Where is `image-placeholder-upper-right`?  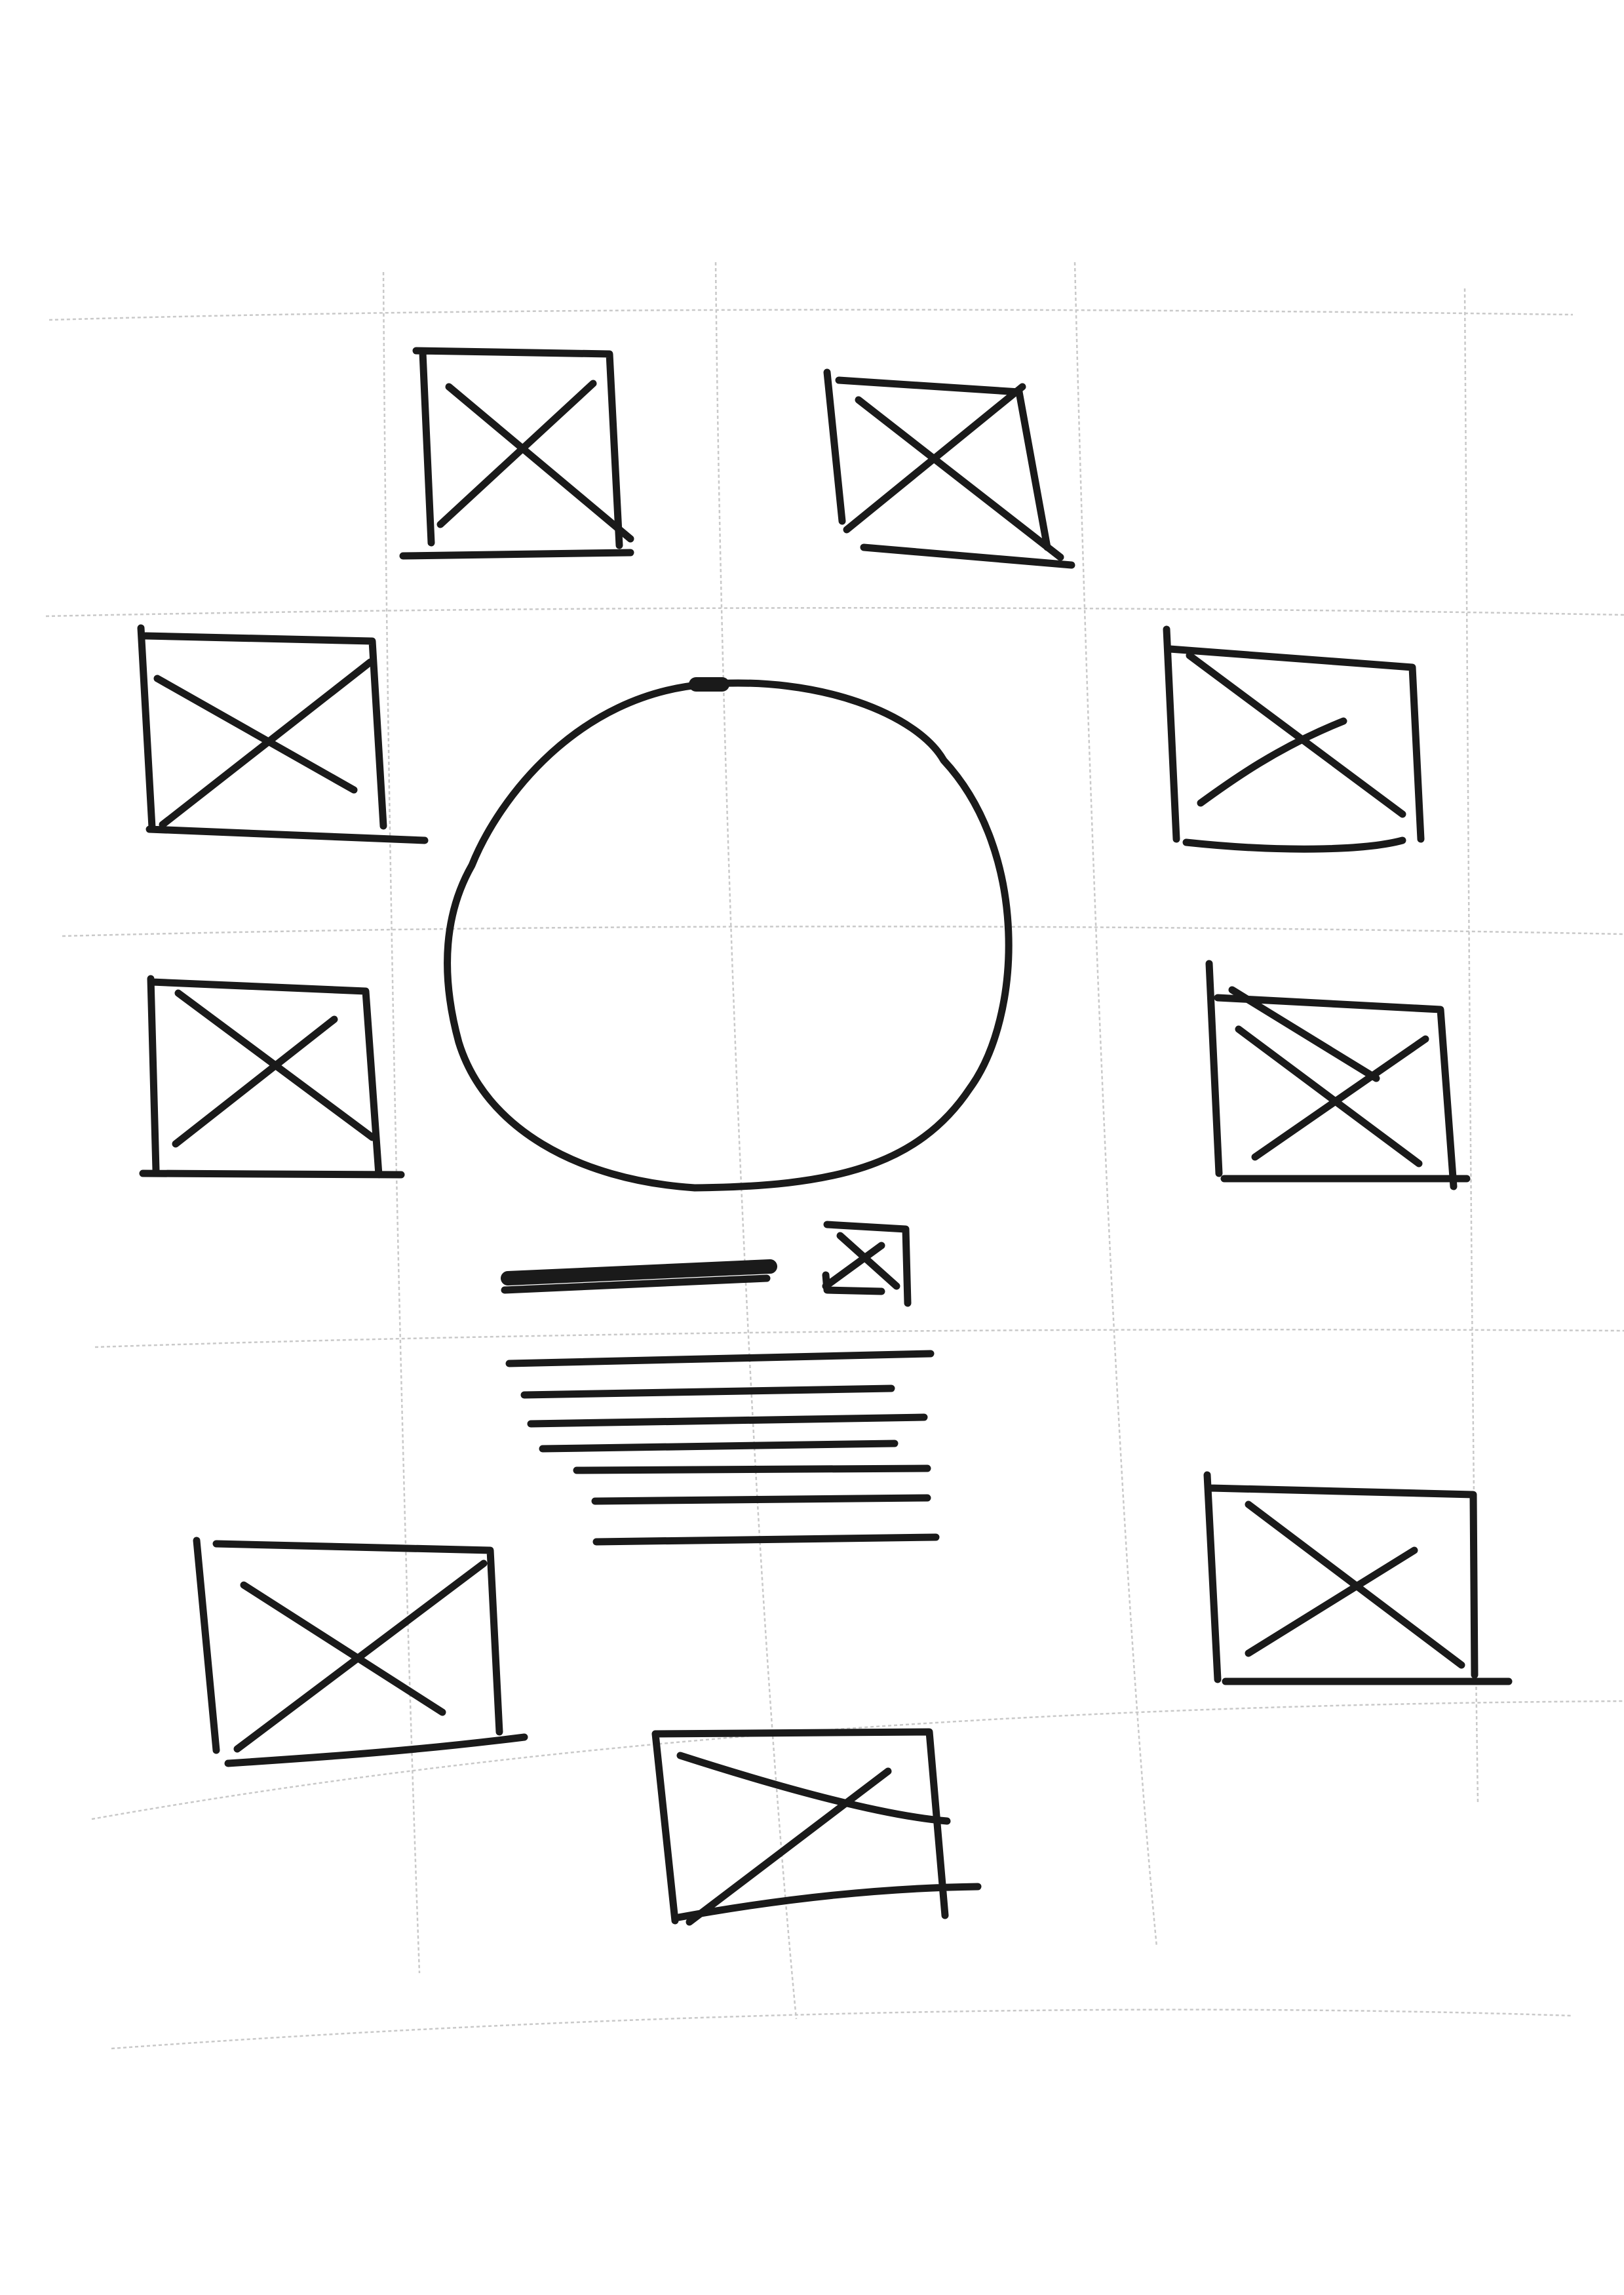
image-placeholder-upper-right is located at coordinates (1294, 739).